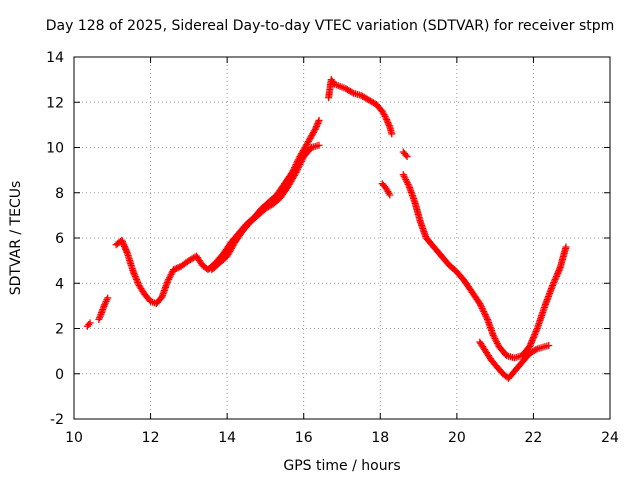  Describe the element at coordinates (59, 284) in the screenshot. I see `y-tick-label: 4` at that location.